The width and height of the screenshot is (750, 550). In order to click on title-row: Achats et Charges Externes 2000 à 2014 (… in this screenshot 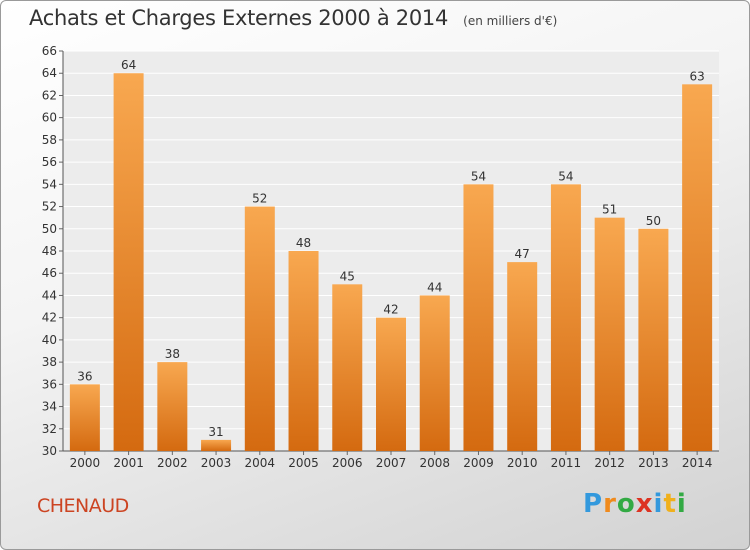, I will do `click(293, 18)`.